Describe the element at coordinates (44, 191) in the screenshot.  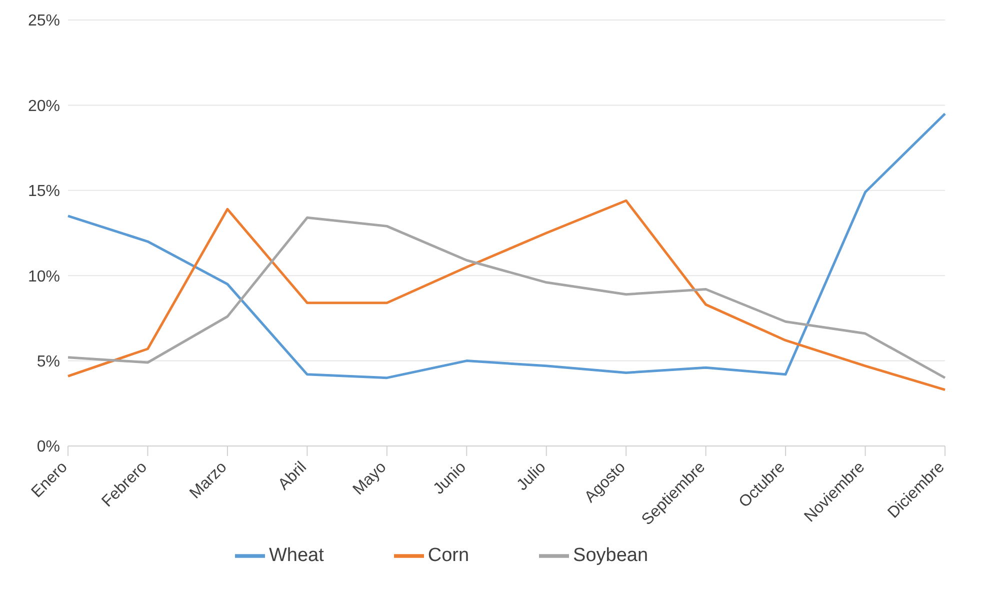
I see `y-tick-label: 15%` at that location.